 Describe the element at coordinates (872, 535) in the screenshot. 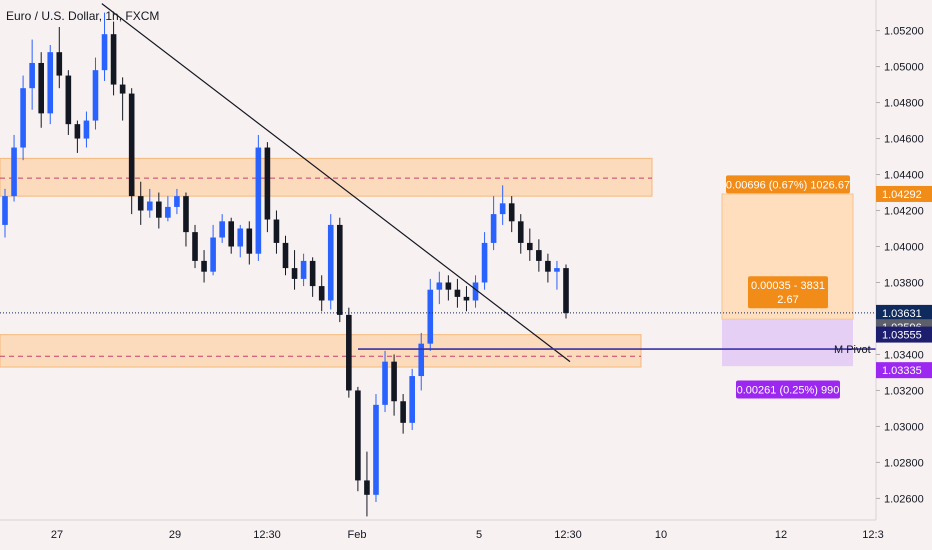

I see `time-tick-label: 12:3` at that location.